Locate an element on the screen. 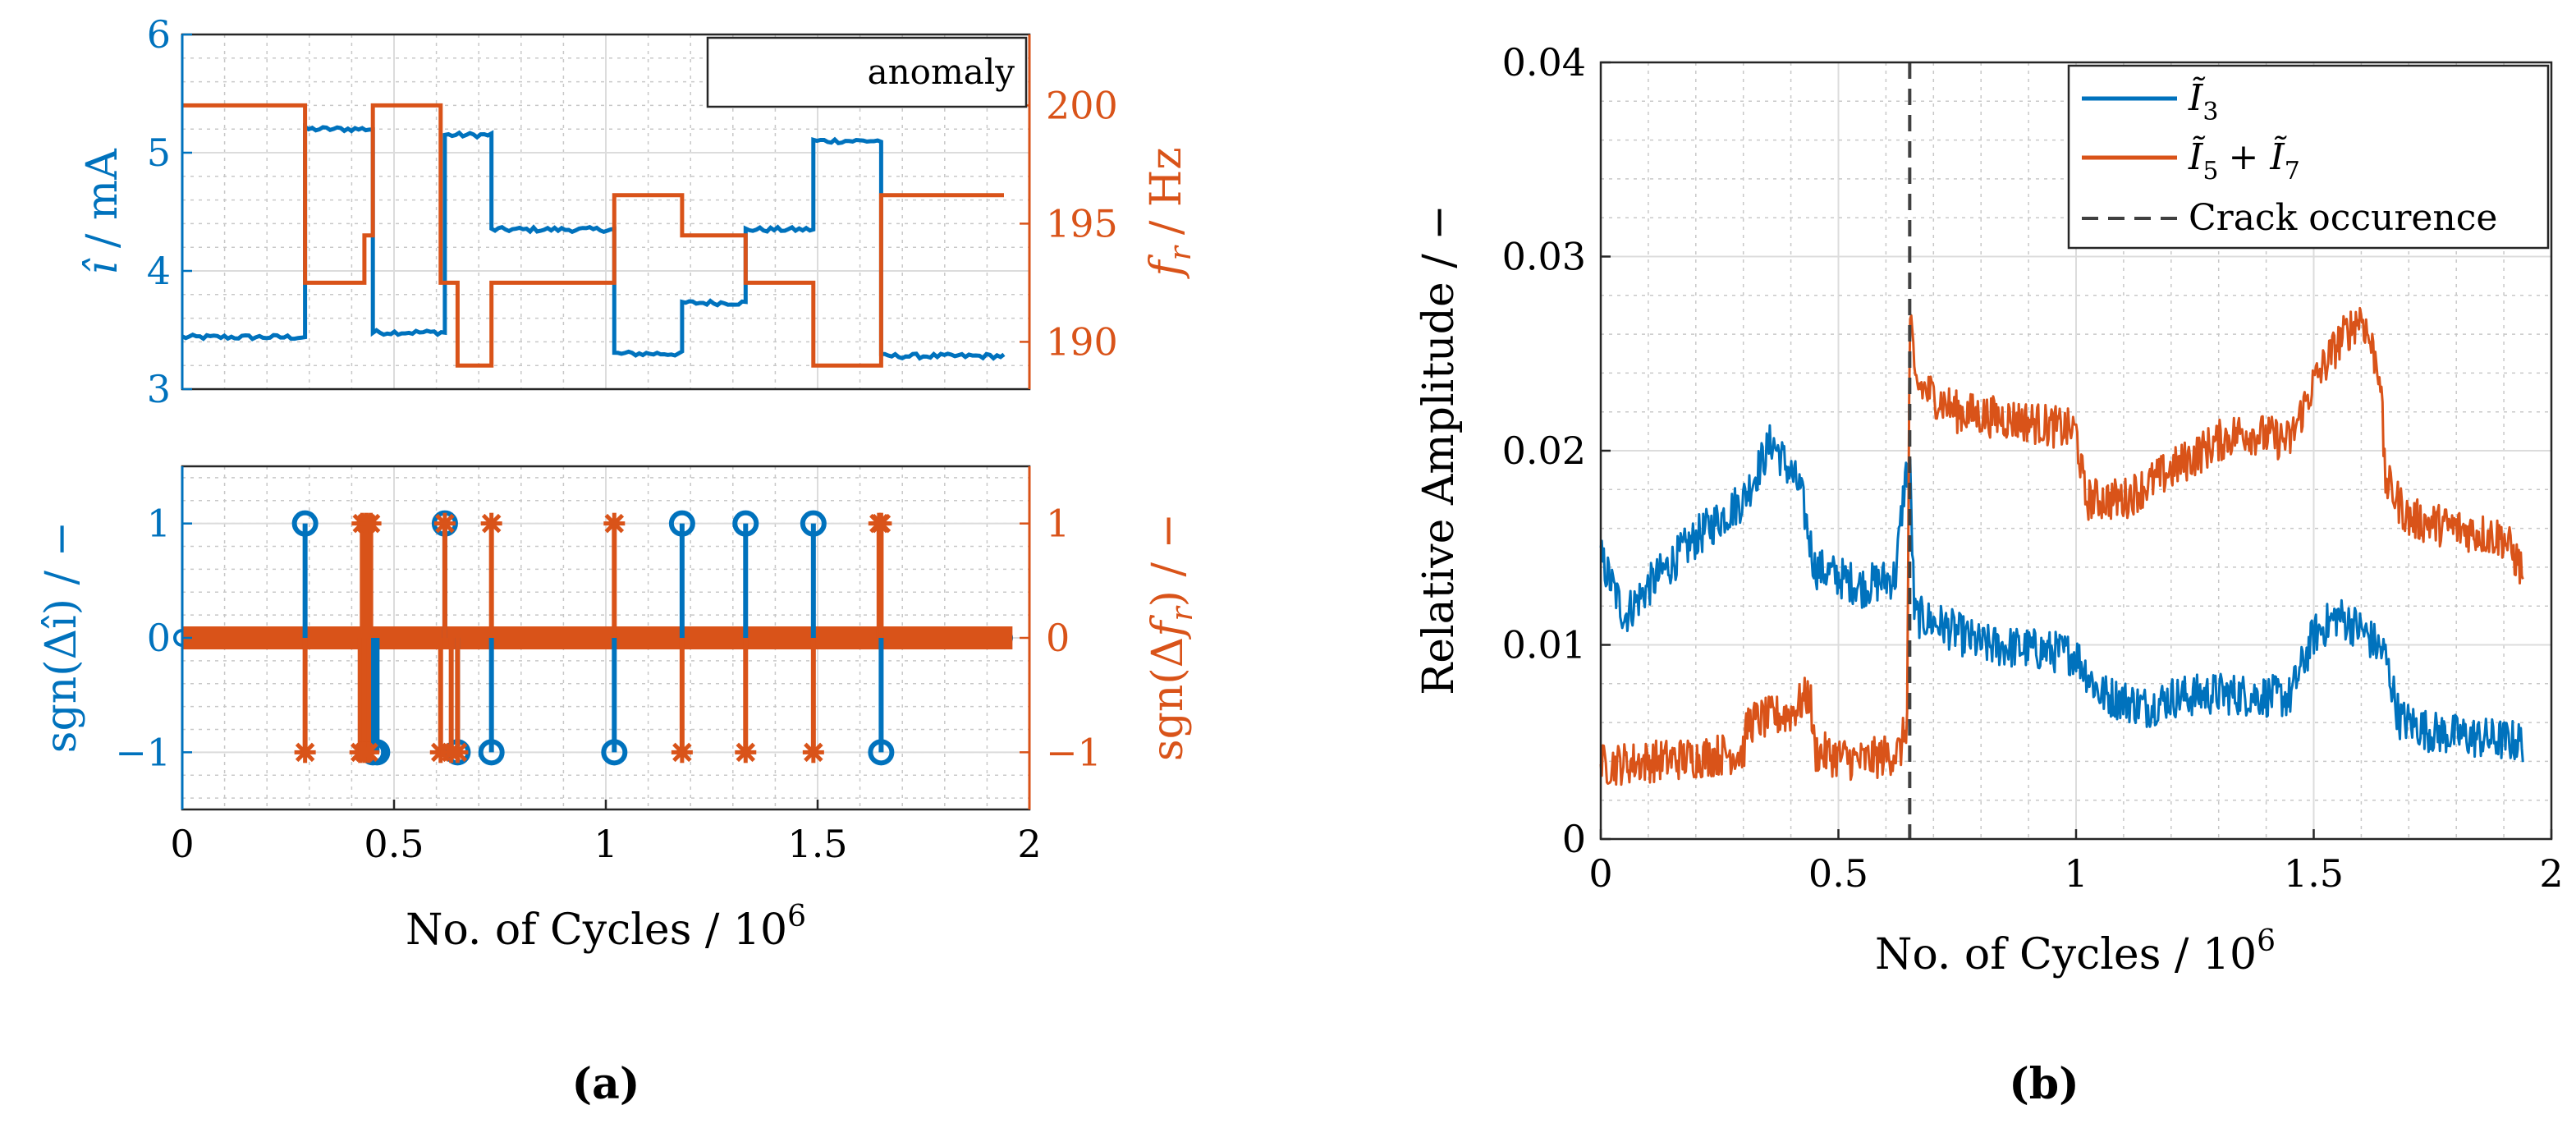  b-y-tick-label: 0.01 is located at coordinates (1544, 645).